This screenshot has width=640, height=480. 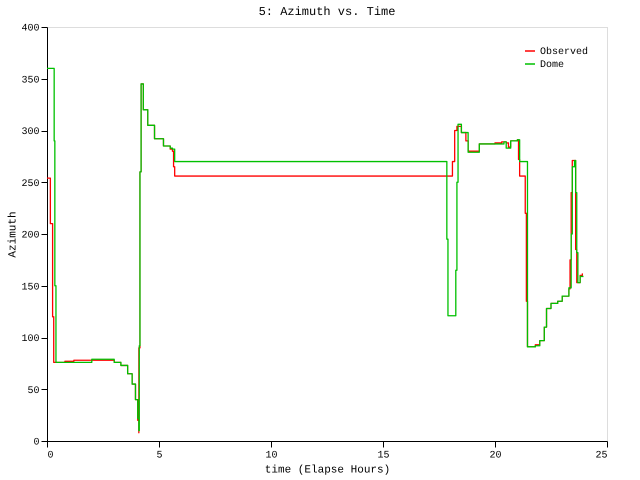 I want to click on y-tick-label: 150, so click(x=30, y=288).